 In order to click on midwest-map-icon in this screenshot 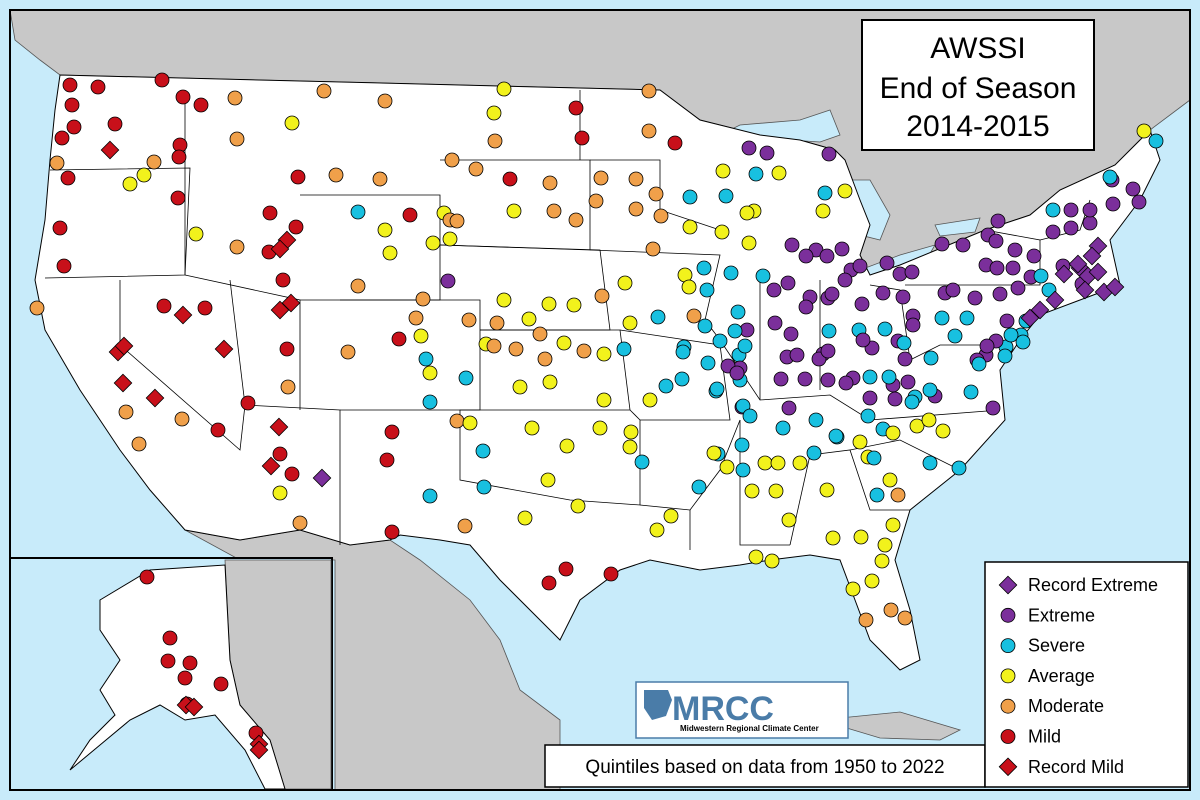, I will do `click(658, 705)`.